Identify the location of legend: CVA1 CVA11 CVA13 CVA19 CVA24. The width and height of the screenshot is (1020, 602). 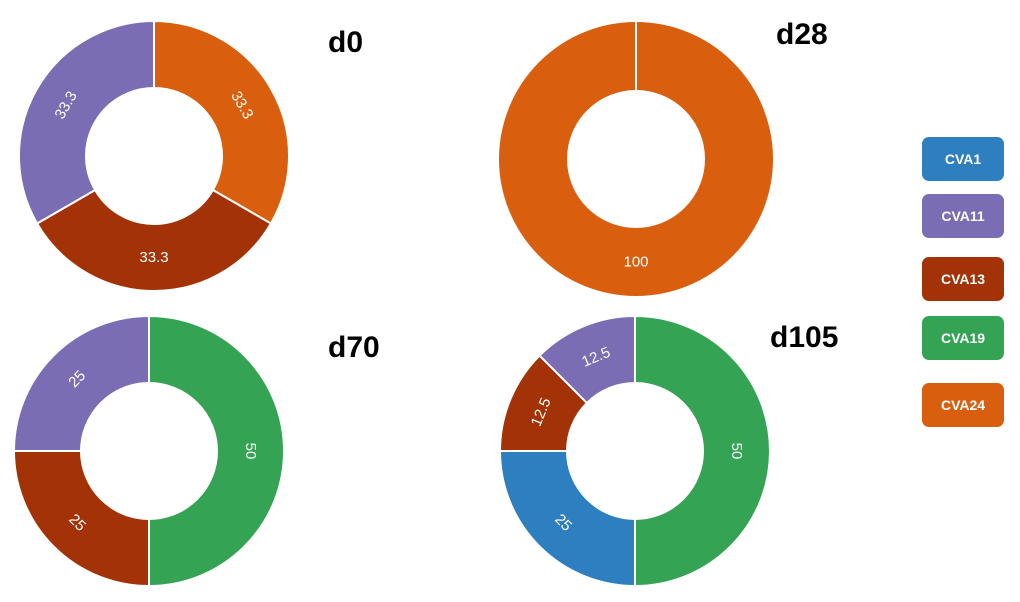
(963, 282).